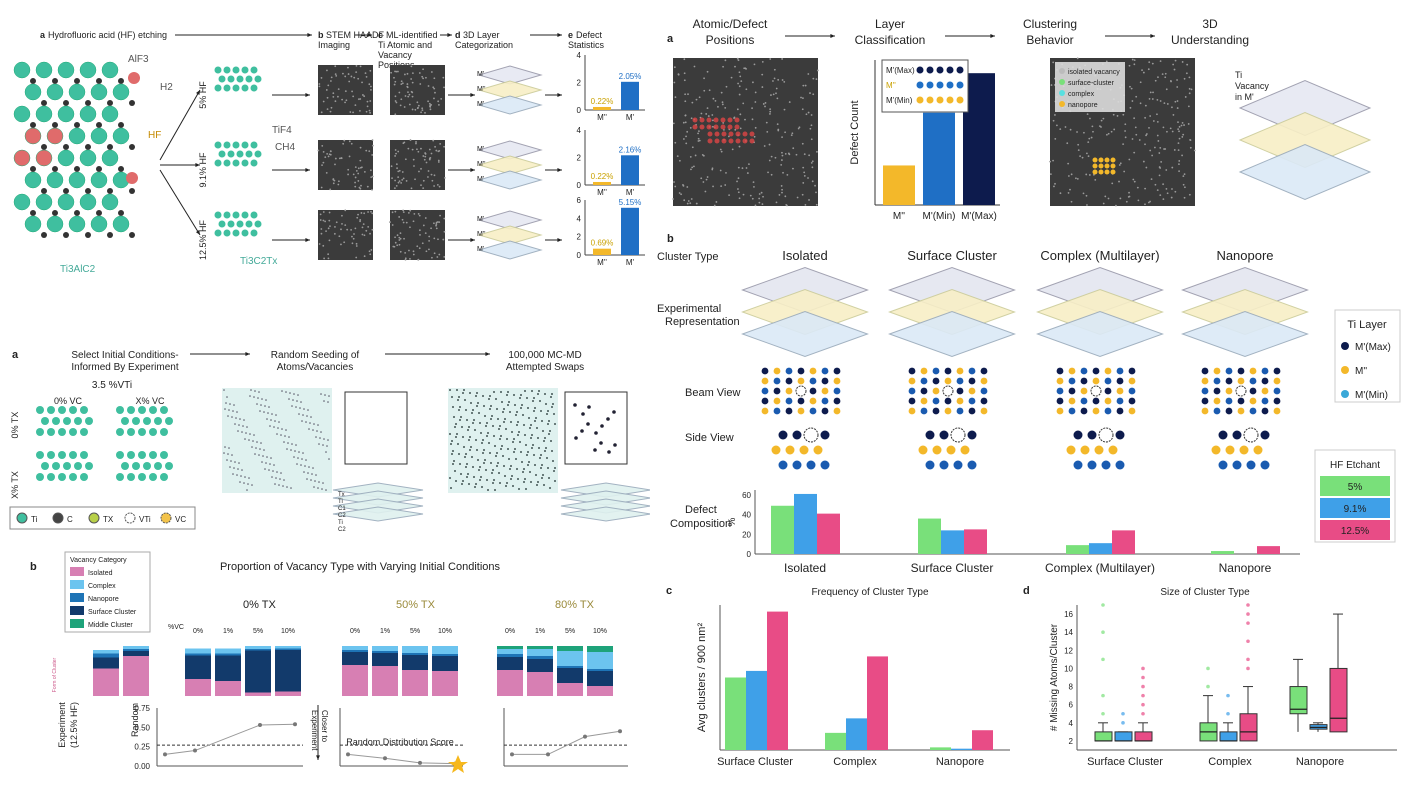 This screenshot has width=1408, height=797. What do you see at coordinates (99, 169) in the screenshot?
I see `c-atom` at bounding box center [99, 169].